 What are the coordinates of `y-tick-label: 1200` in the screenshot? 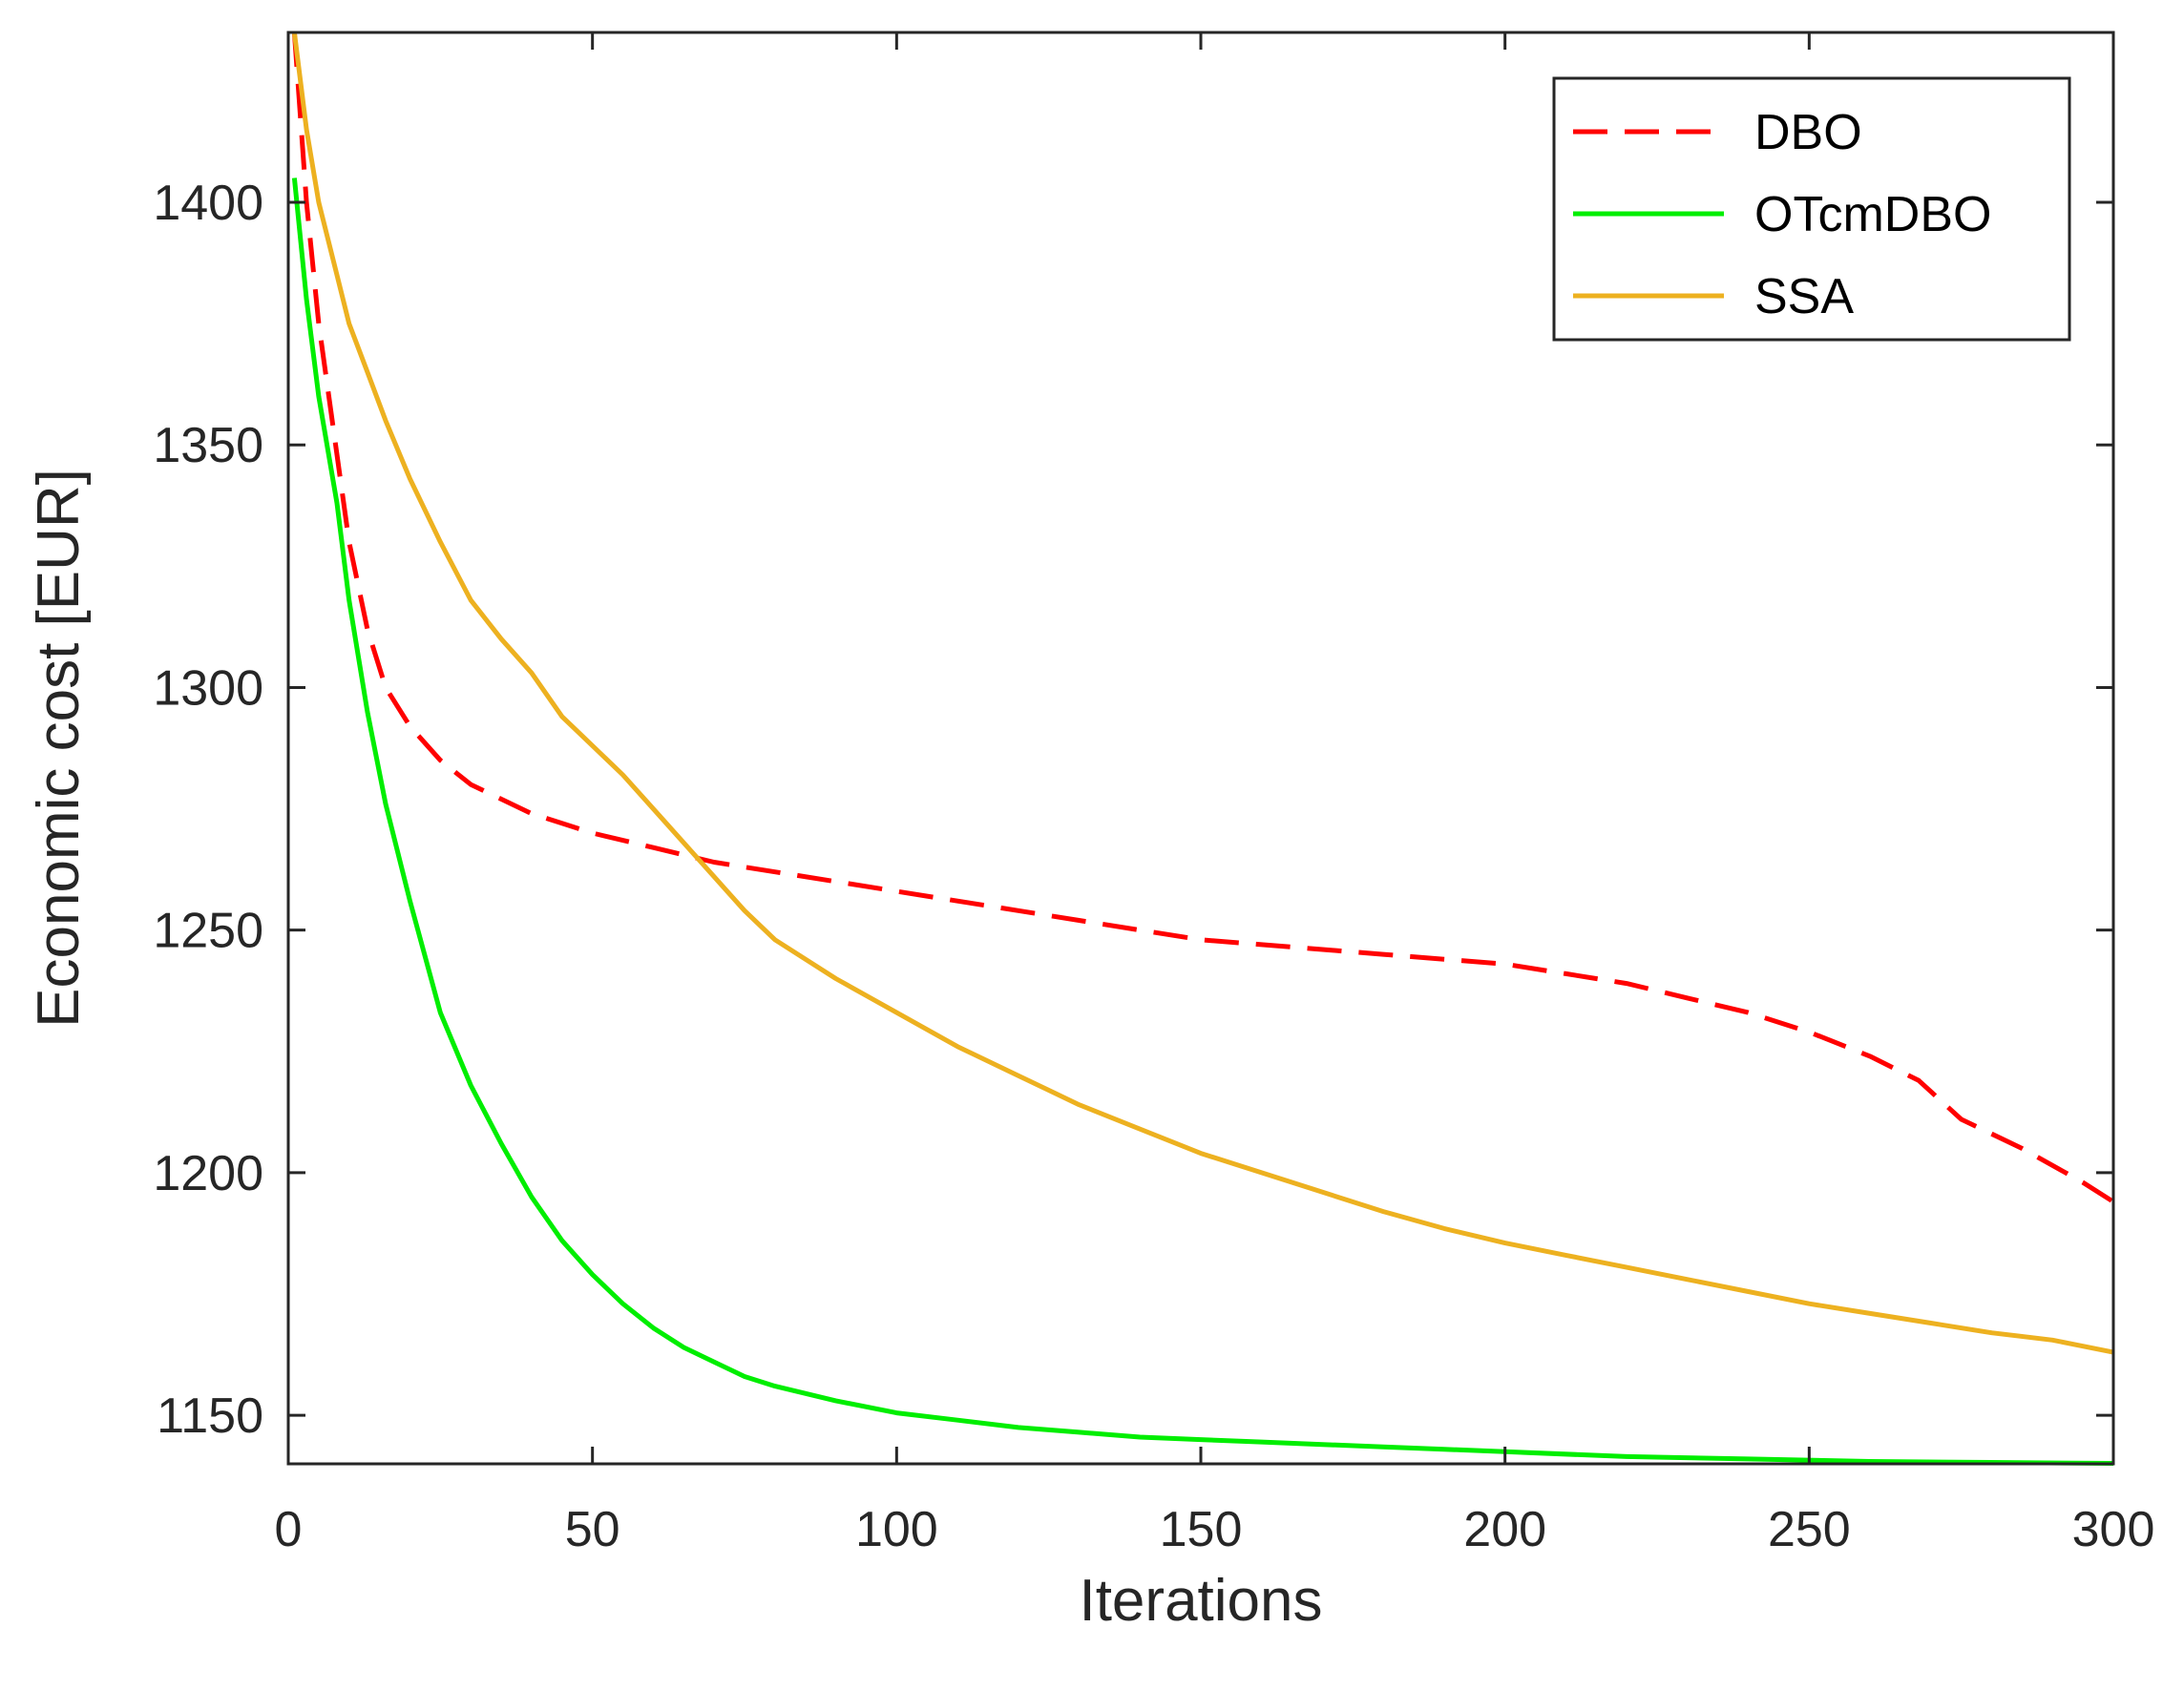 It's located at (208, 1173).